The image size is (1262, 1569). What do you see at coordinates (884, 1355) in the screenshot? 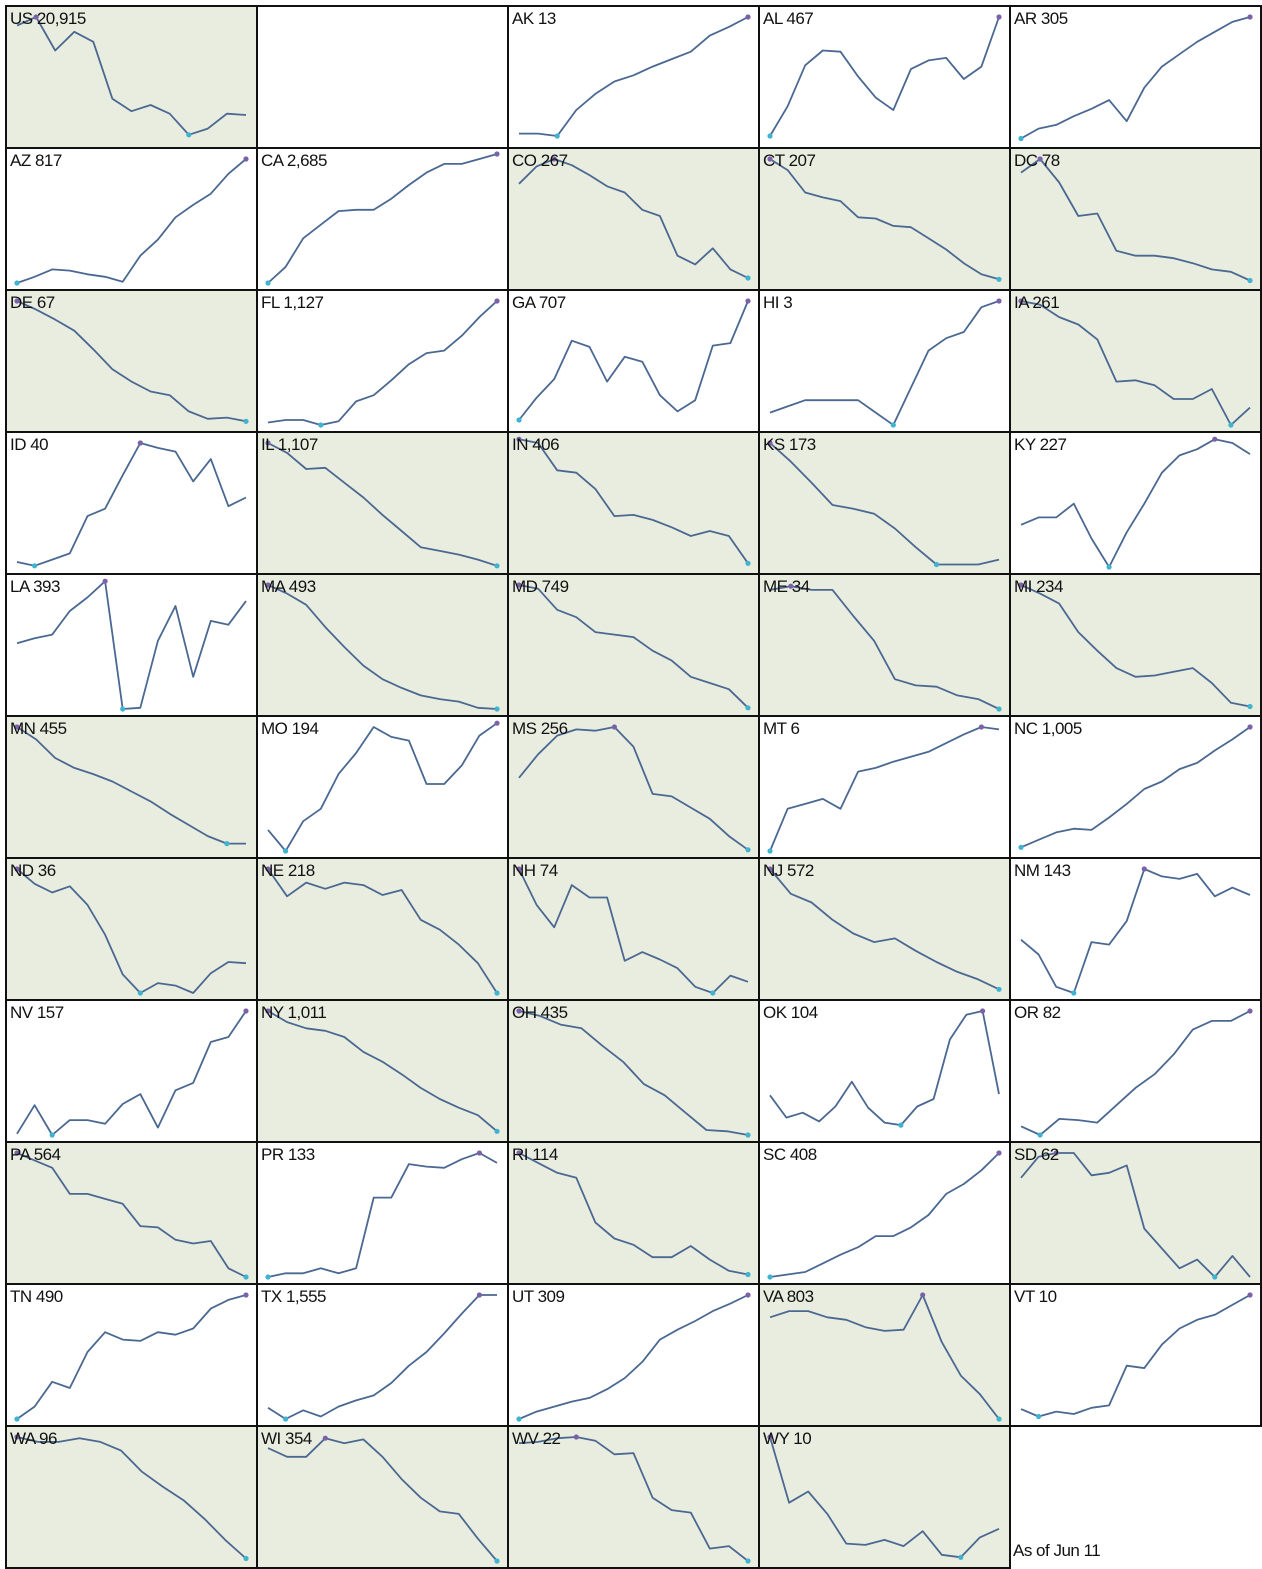
I see `state-panel-va: VA 803` at bounding box center [884, 1355].